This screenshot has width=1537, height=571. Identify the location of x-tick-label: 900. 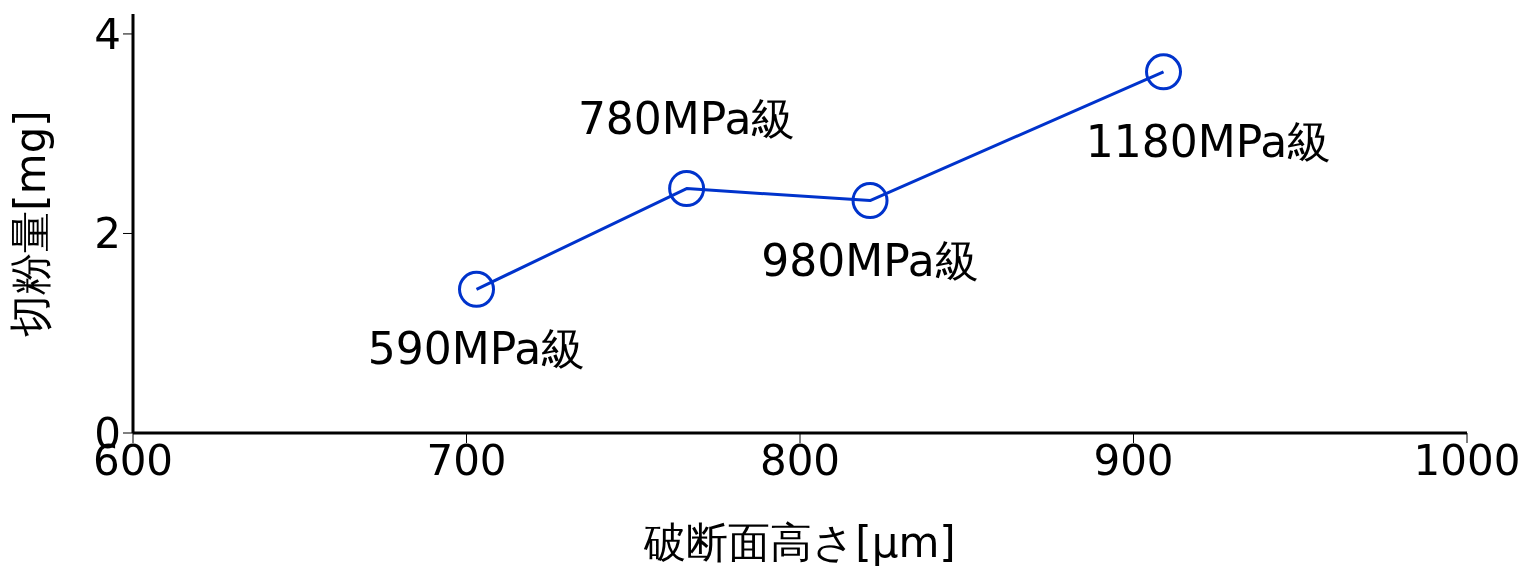
(1133, 460).